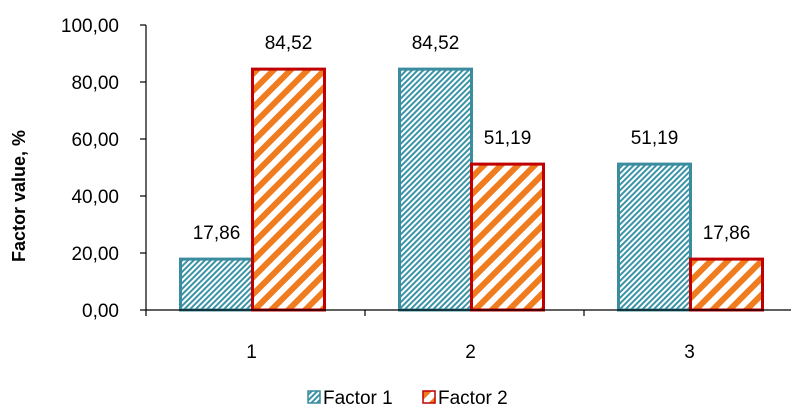 This screenshot has height=410, width=791. I want to click on y-axis-title: Factor value, %, so click(19, 196).